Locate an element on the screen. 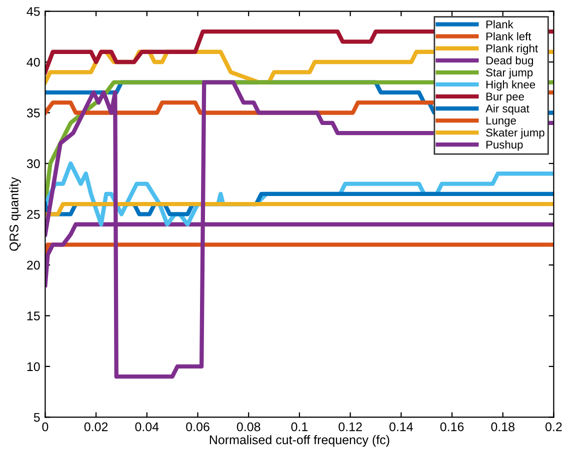 Image resolution: width=565 pixels, height=451 pixels. legend-label: Pushup is located at coordinates (504, 145).